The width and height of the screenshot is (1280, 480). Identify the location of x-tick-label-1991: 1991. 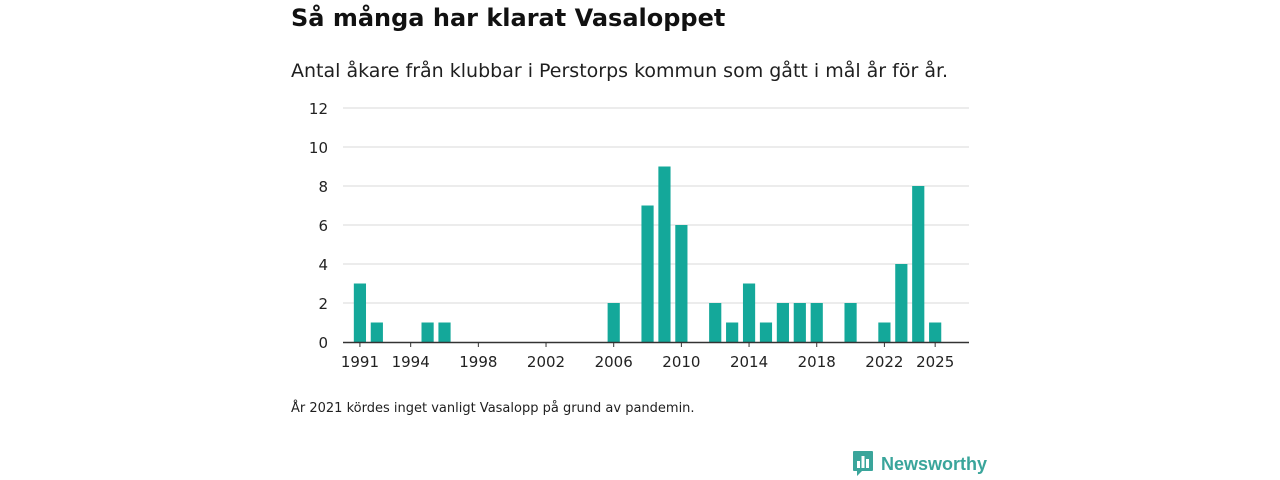
(360, 362).